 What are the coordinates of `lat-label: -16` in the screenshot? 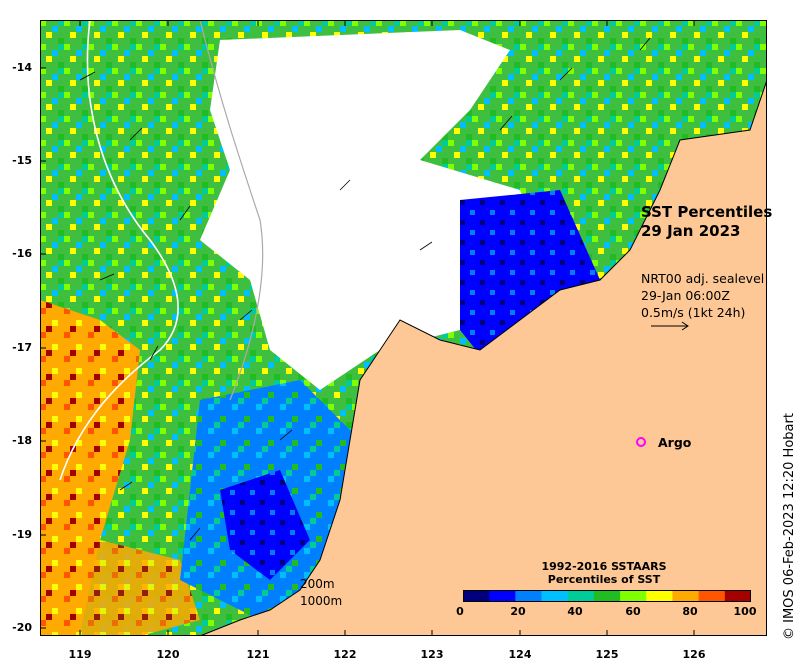 It's located at (22, 253).